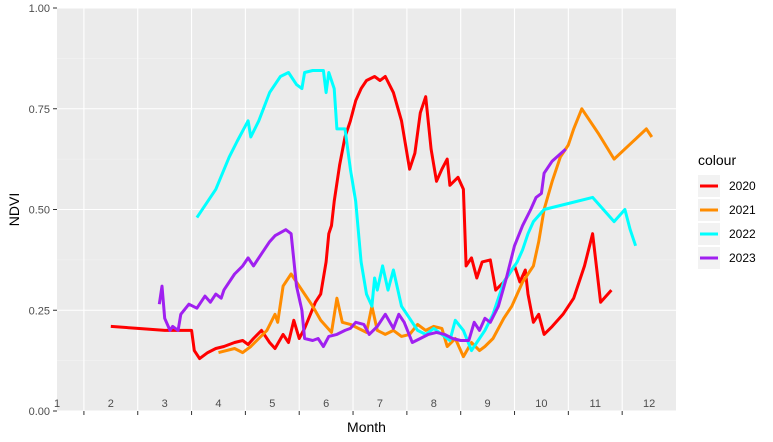 The height and width of the screenshot is (442, 773). Describe the element at coordinates (595, 404) in the screenshot. I see `x-tick-label: 11` at that location.